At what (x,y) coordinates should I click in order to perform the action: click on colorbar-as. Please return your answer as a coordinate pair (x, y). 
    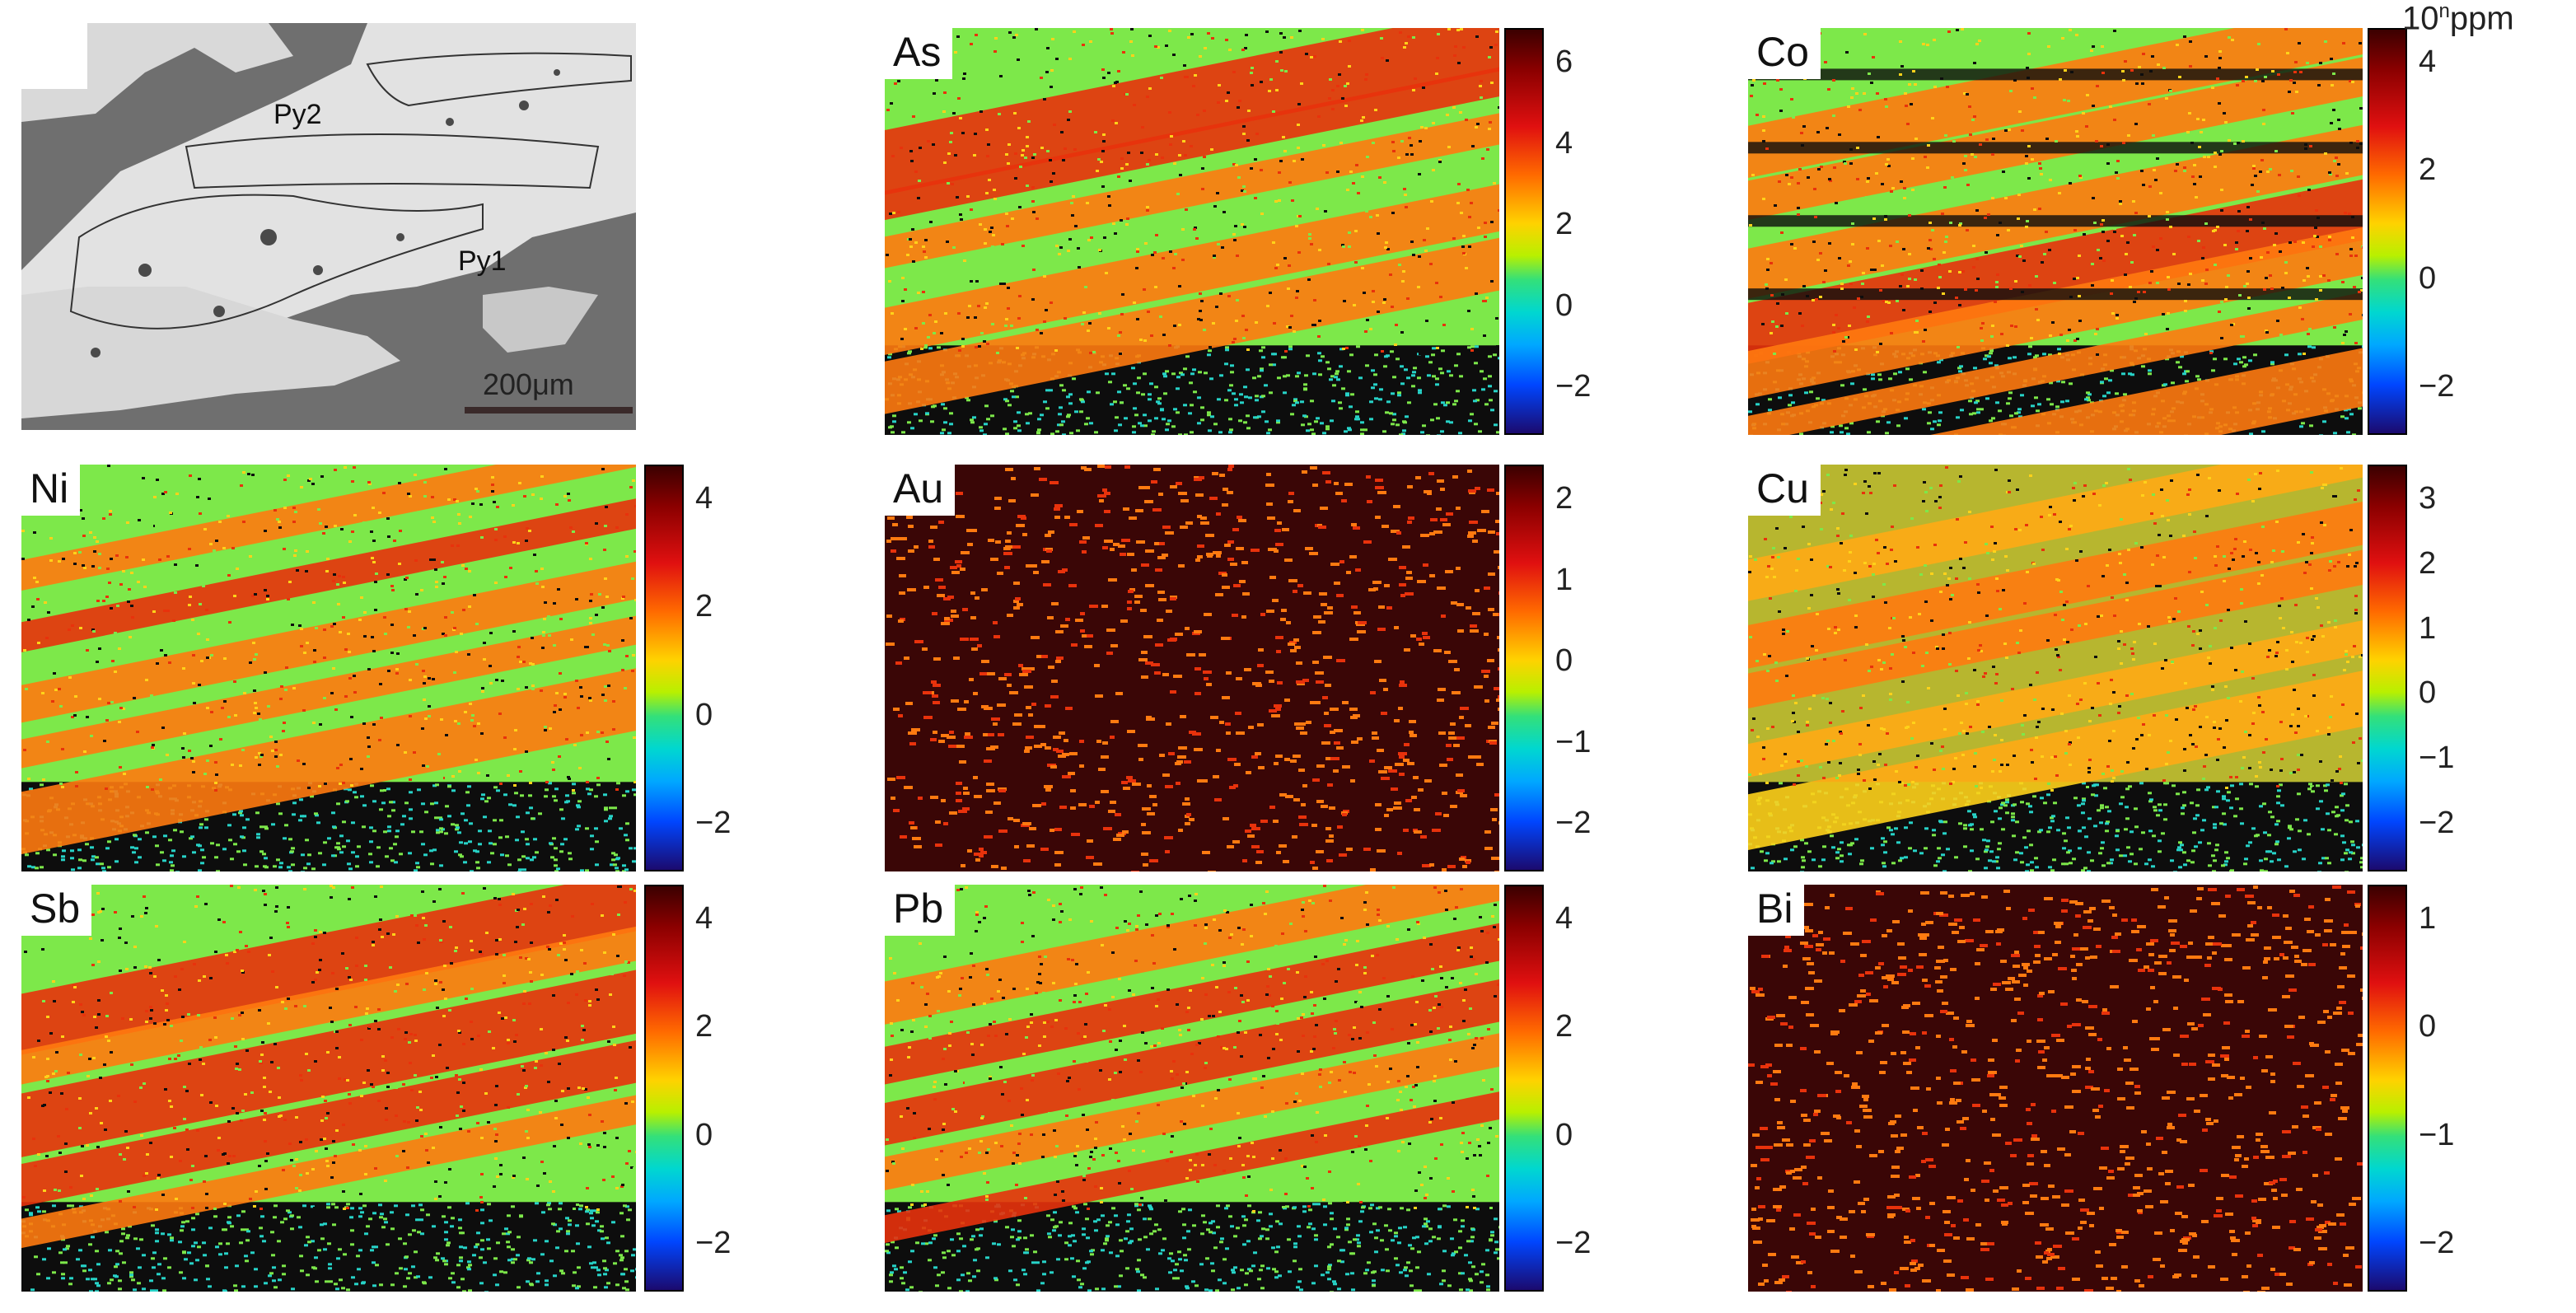
    Looking at the image, I should click on (1524, 231).